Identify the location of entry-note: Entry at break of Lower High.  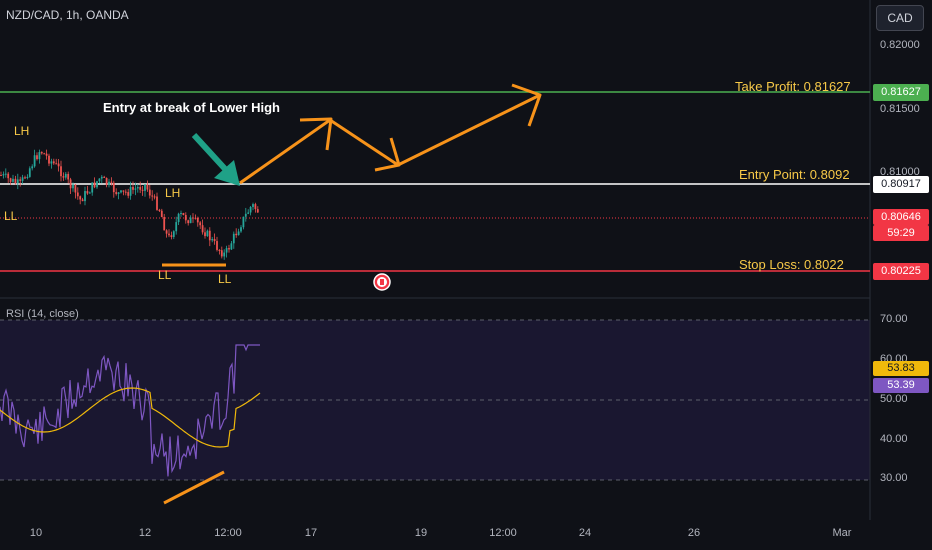
(191, 107).